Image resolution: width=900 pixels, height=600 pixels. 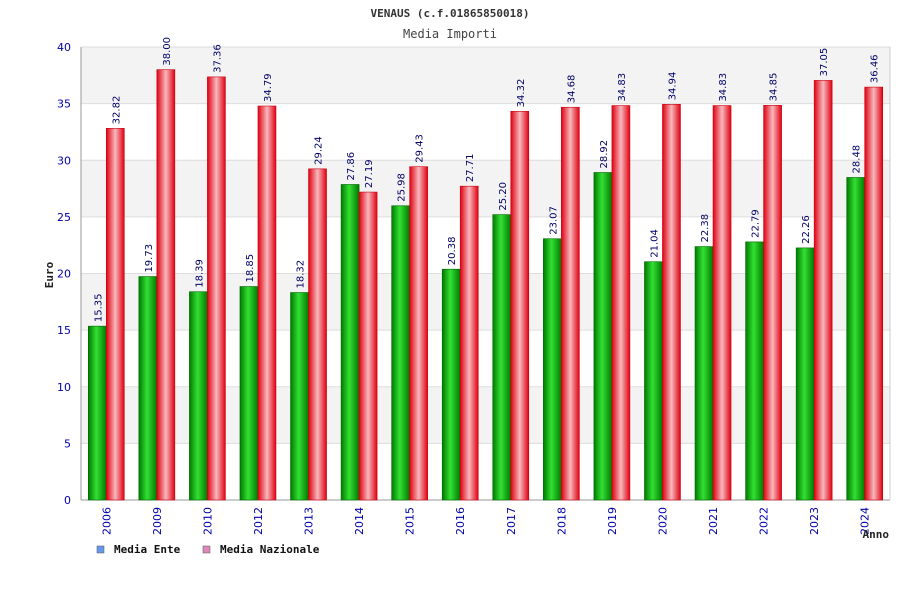 What do you see at coordinates (469, 343) in the screenshot?
I see `bar-media-nazionale-2016` at bounding box center [469, 343].